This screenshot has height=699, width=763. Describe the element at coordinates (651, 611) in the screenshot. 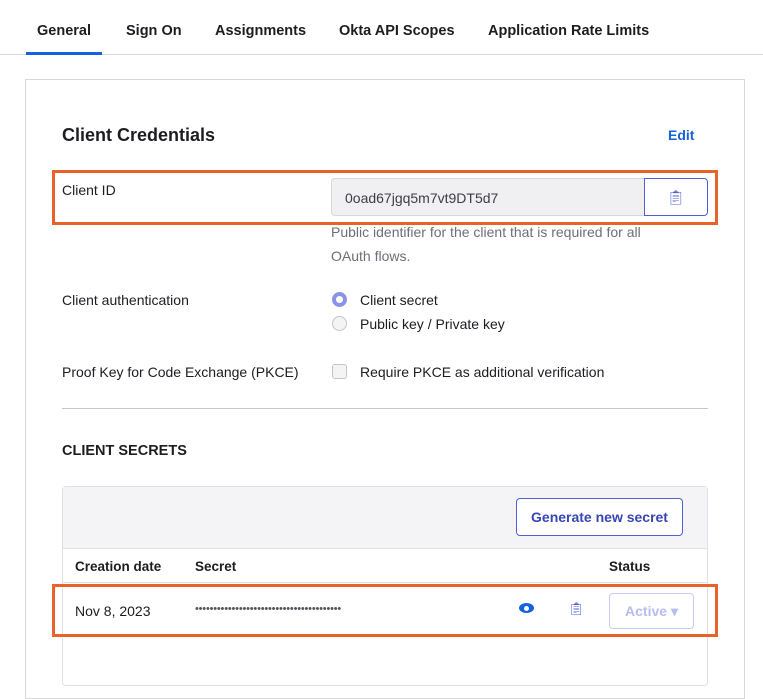

I see `status-dropdown: Active ▾` at that location.